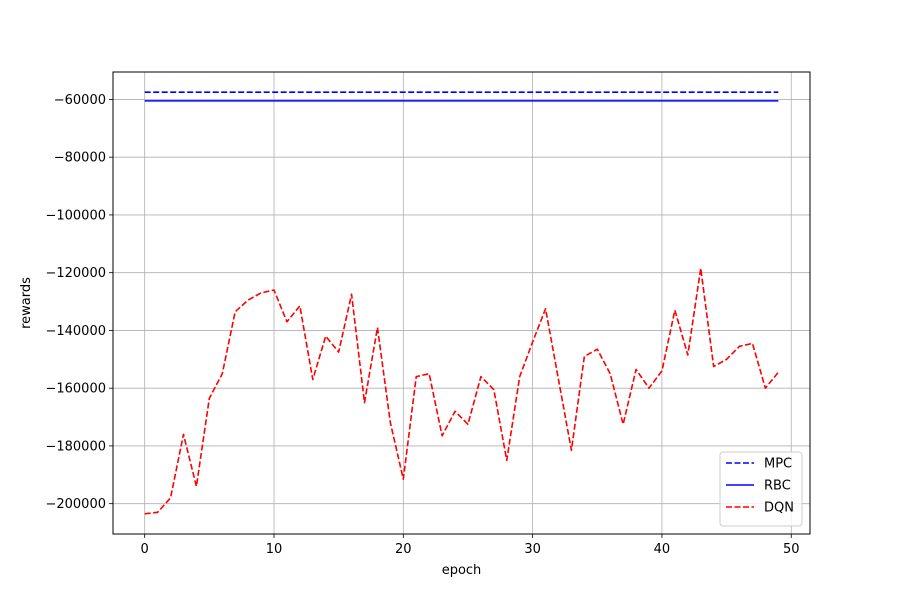 The height and width of the screenshot is (600, 900). Describe the element at coordinates (75, 446) in the screenshot. I see `y-tick-label: −180000` at that location.